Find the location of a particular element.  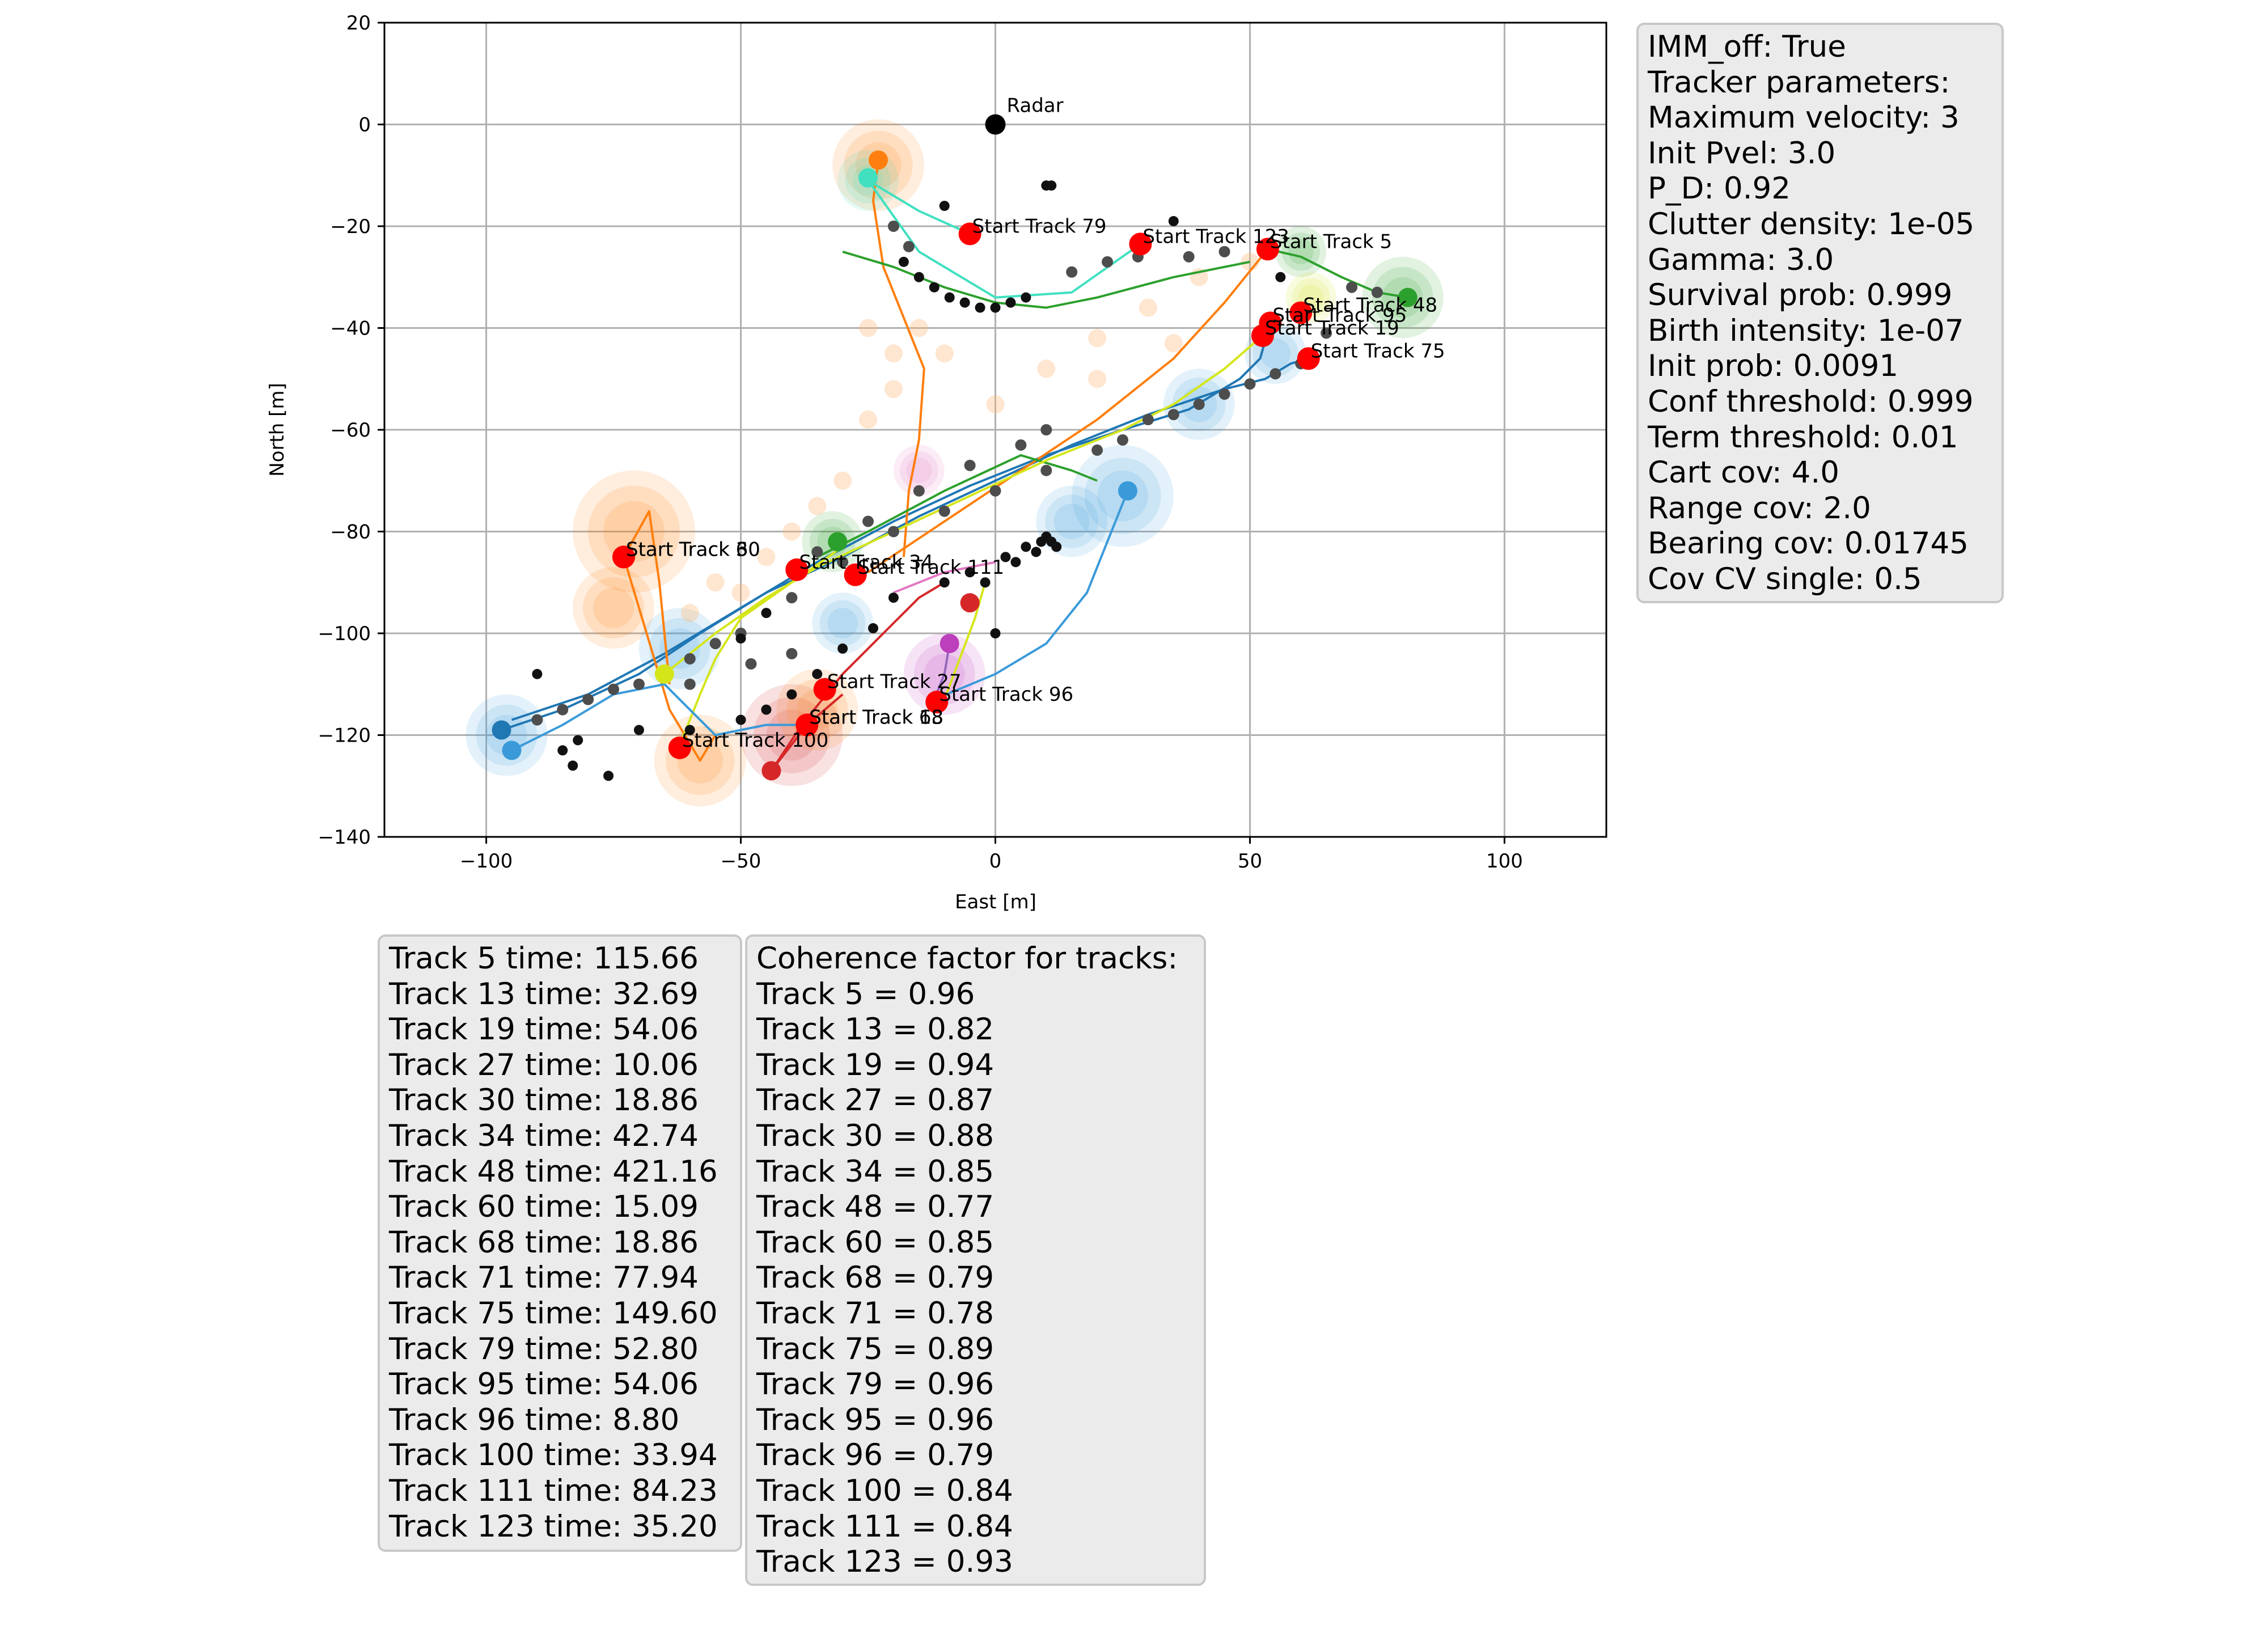

track-time-line: Track 123 time: 35.20 is located at coordinates (553, 1526).